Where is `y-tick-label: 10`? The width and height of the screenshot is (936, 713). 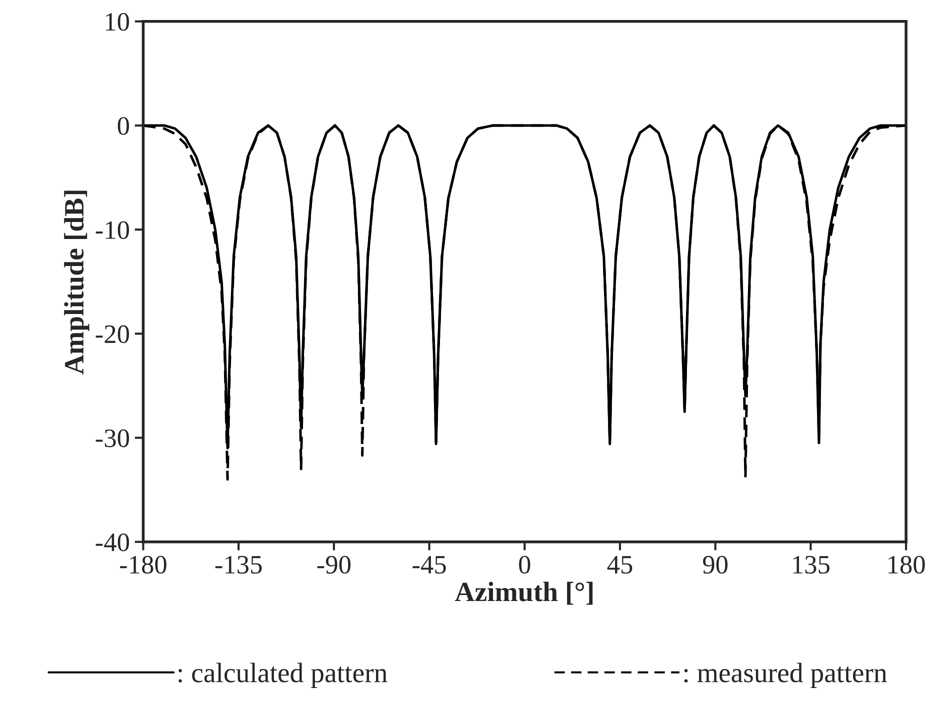 y-tick-label: 10 is located at coordinates (118, 21).